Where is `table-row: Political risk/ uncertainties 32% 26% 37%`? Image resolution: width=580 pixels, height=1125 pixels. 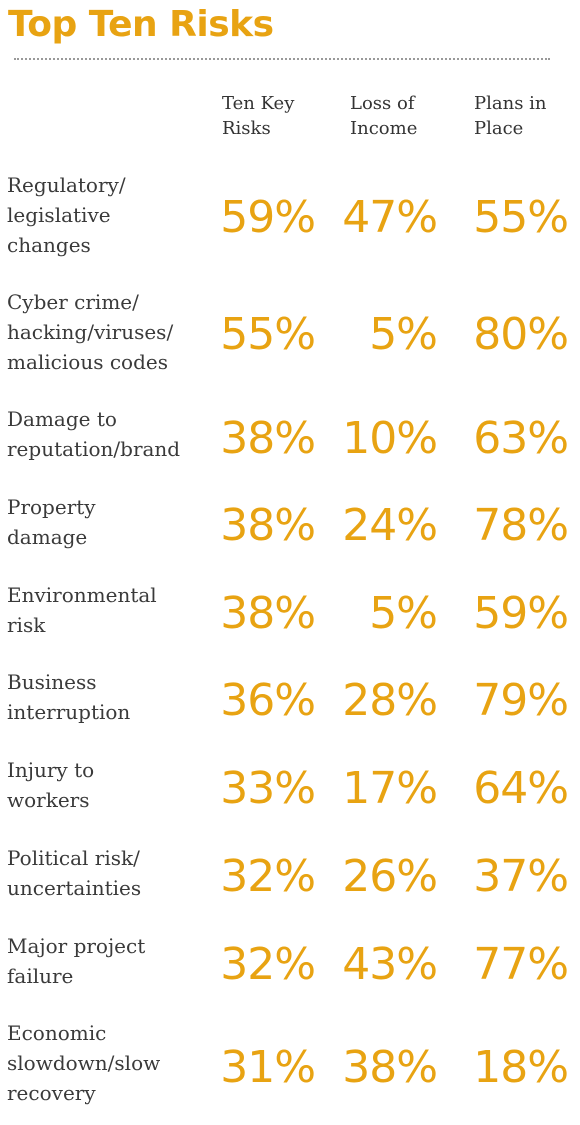
table-row: Political risk/ uncertainties 32% 26% 37% is located at coordinates (290, 874).